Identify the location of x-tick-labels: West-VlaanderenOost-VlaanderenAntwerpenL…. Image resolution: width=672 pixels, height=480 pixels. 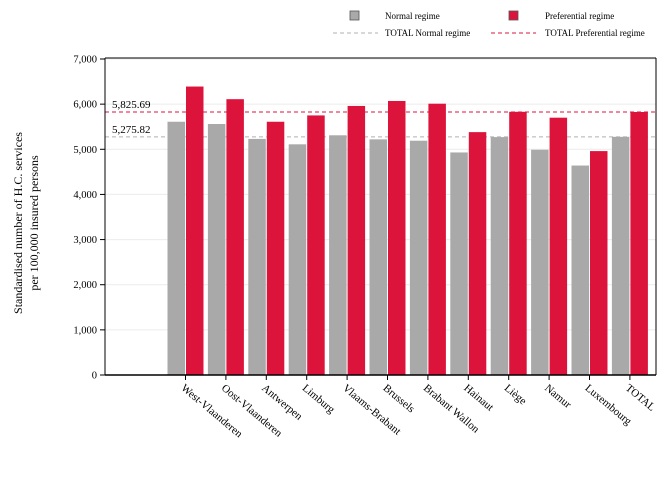
(418, 411).